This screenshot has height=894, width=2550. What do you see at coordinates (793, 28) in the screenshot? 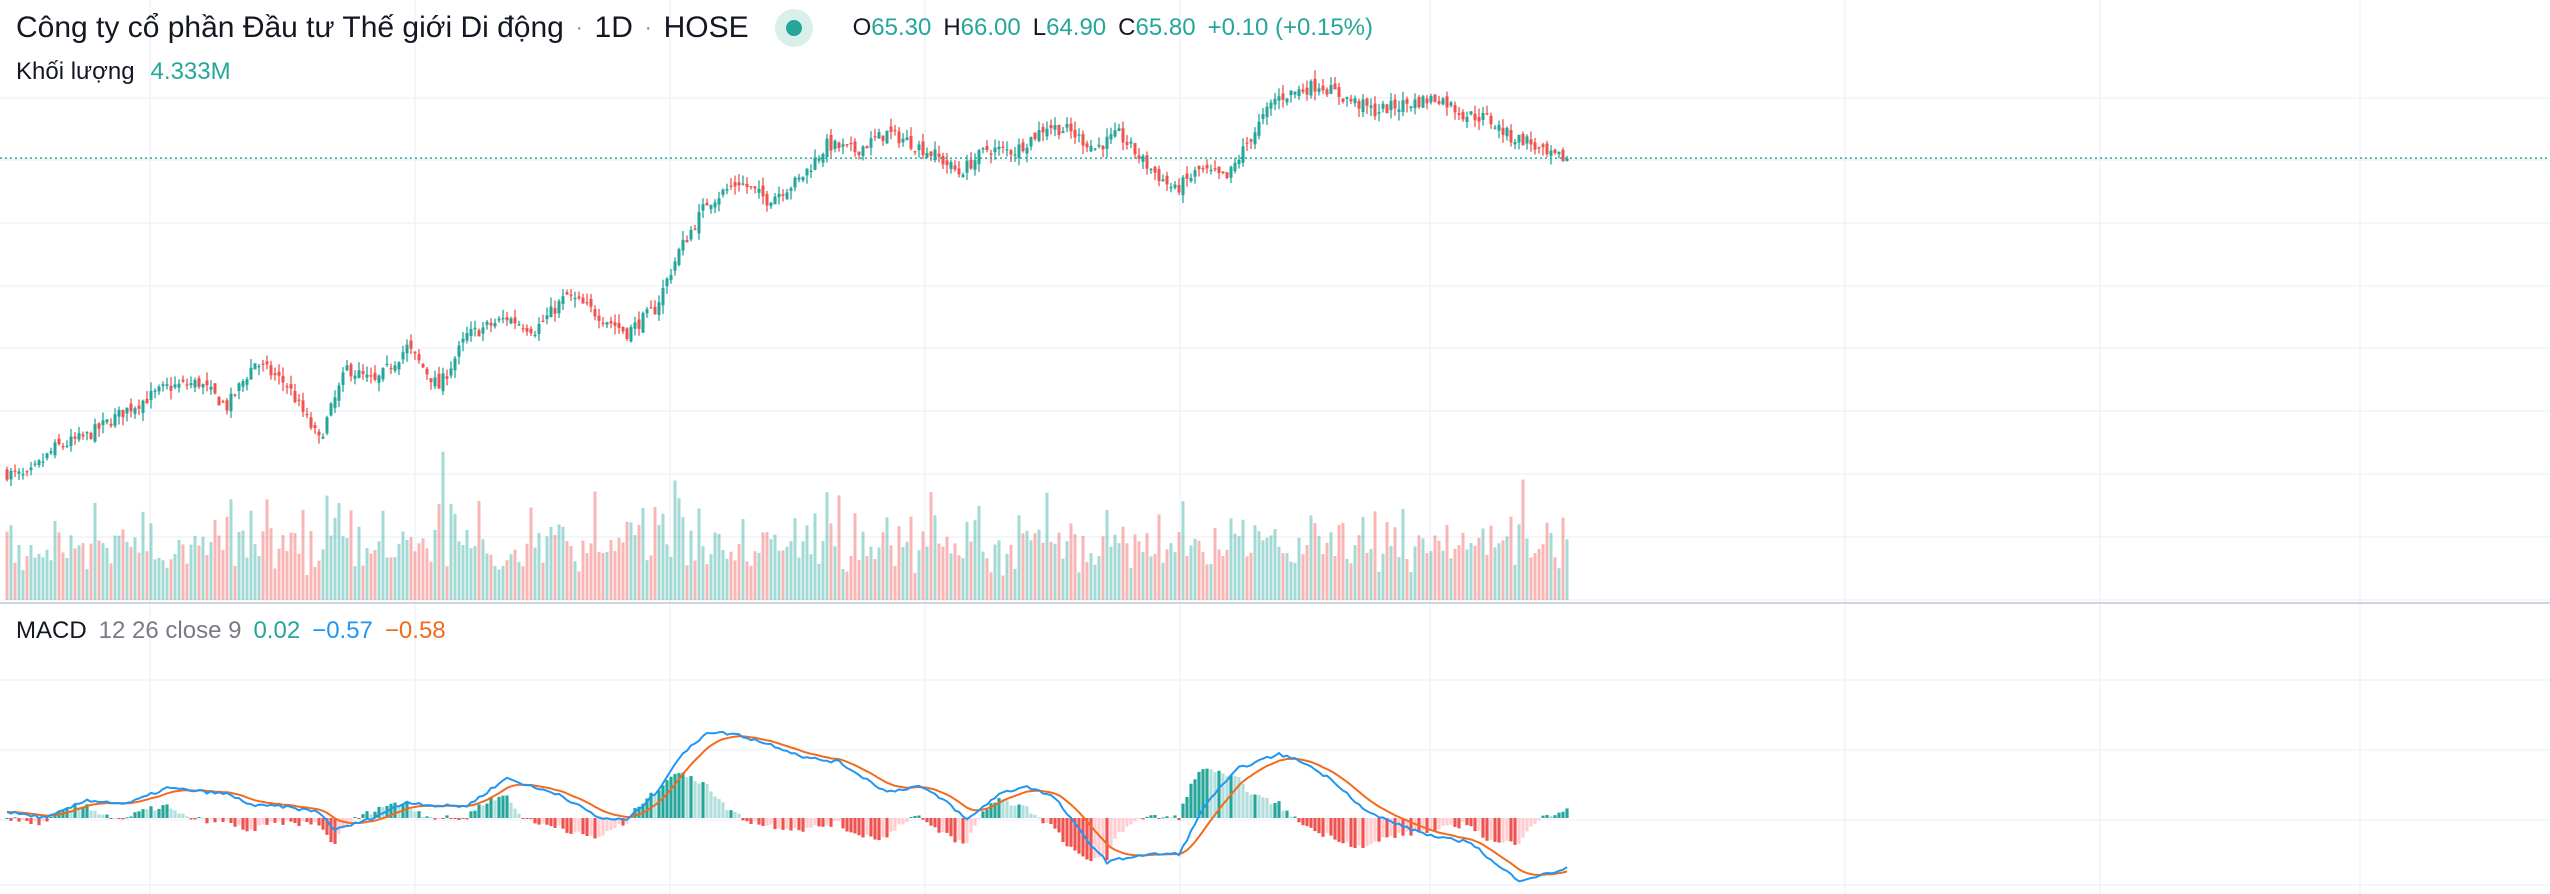
I see `market-status-icon` at bounding box center [793, 28].